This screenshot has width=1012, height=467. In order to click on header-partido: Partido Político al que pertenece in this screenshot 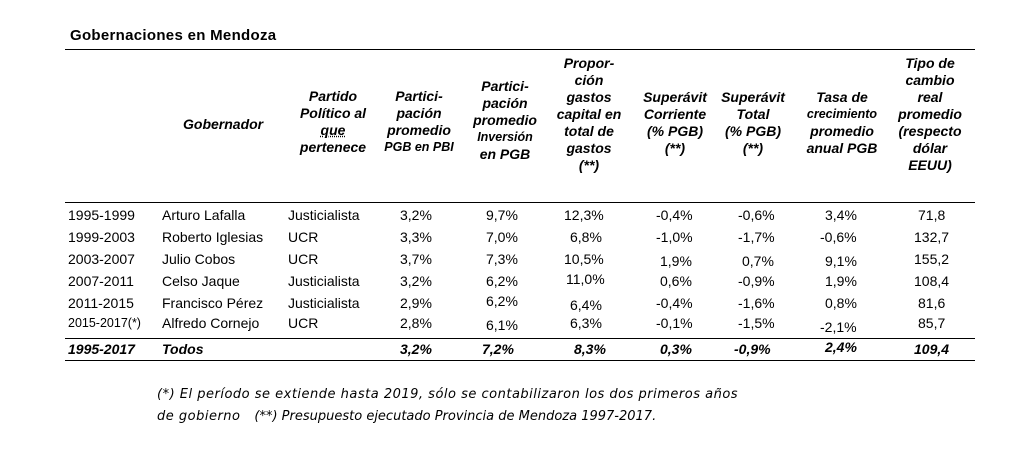, I will do `click(333, 121)`.